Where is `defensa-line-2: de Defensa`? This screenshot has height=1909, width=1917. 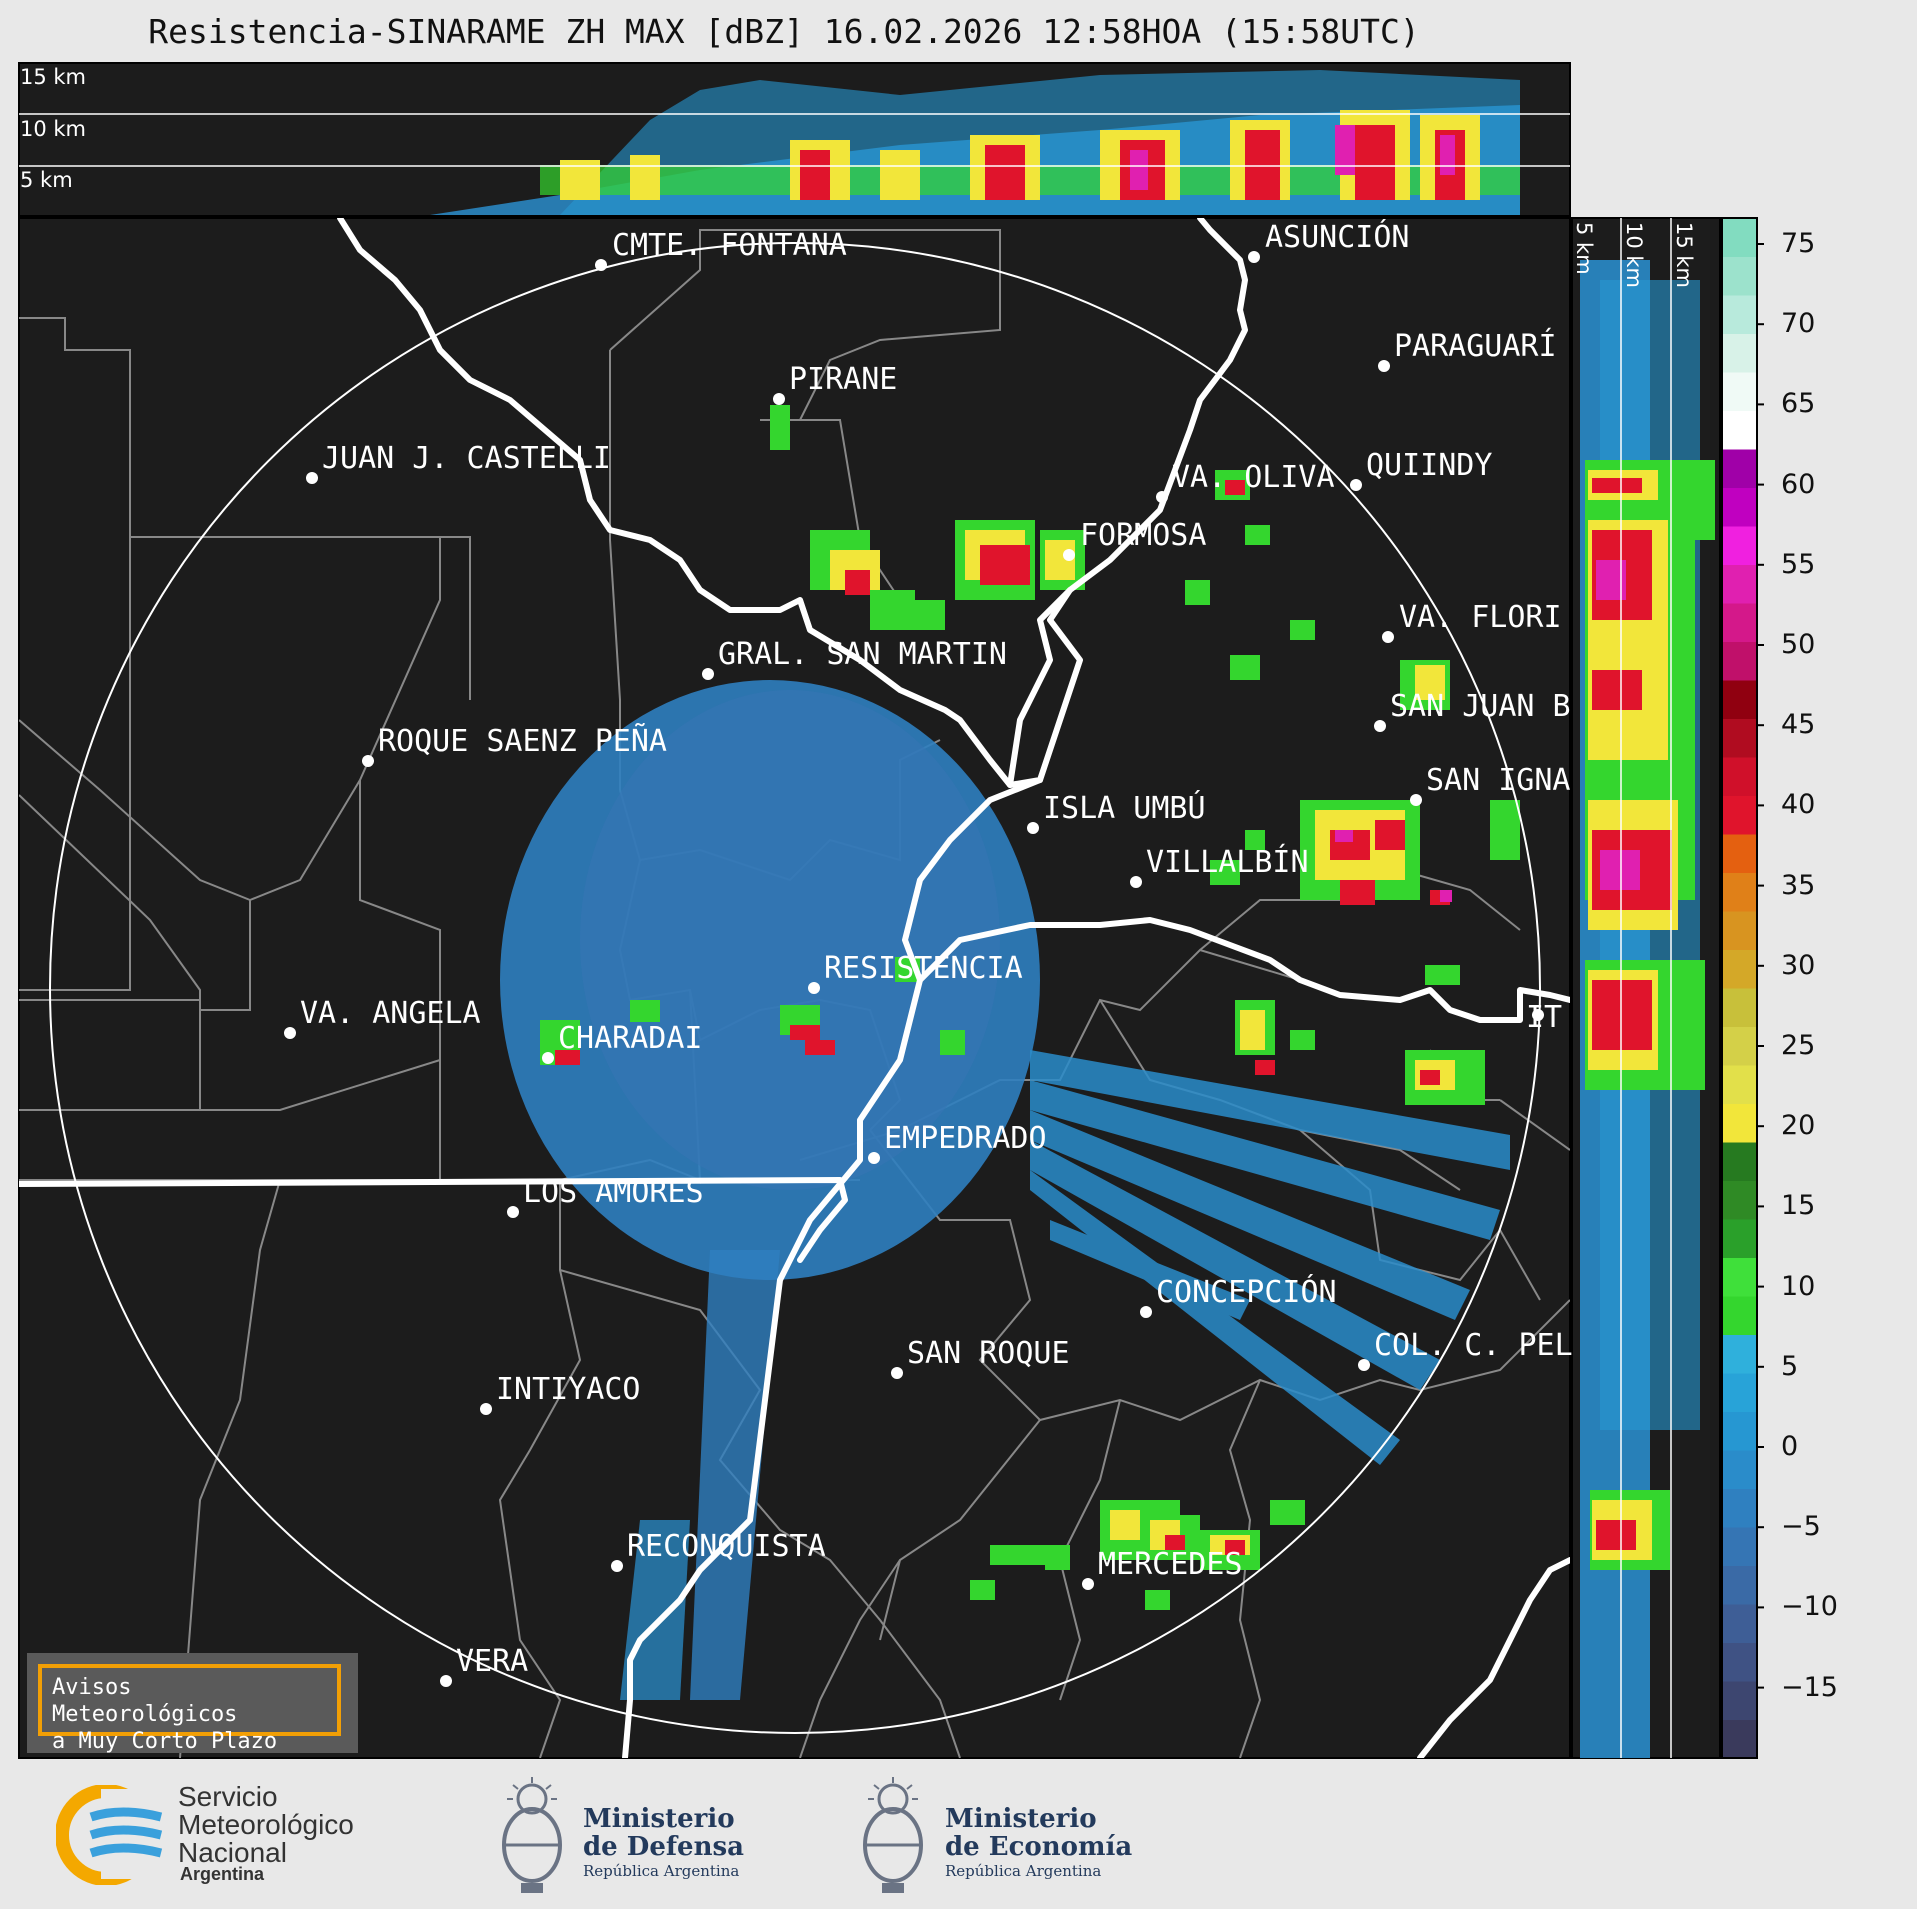
defensa-line-2: de Defensa is located at coordinates (663, 1847).